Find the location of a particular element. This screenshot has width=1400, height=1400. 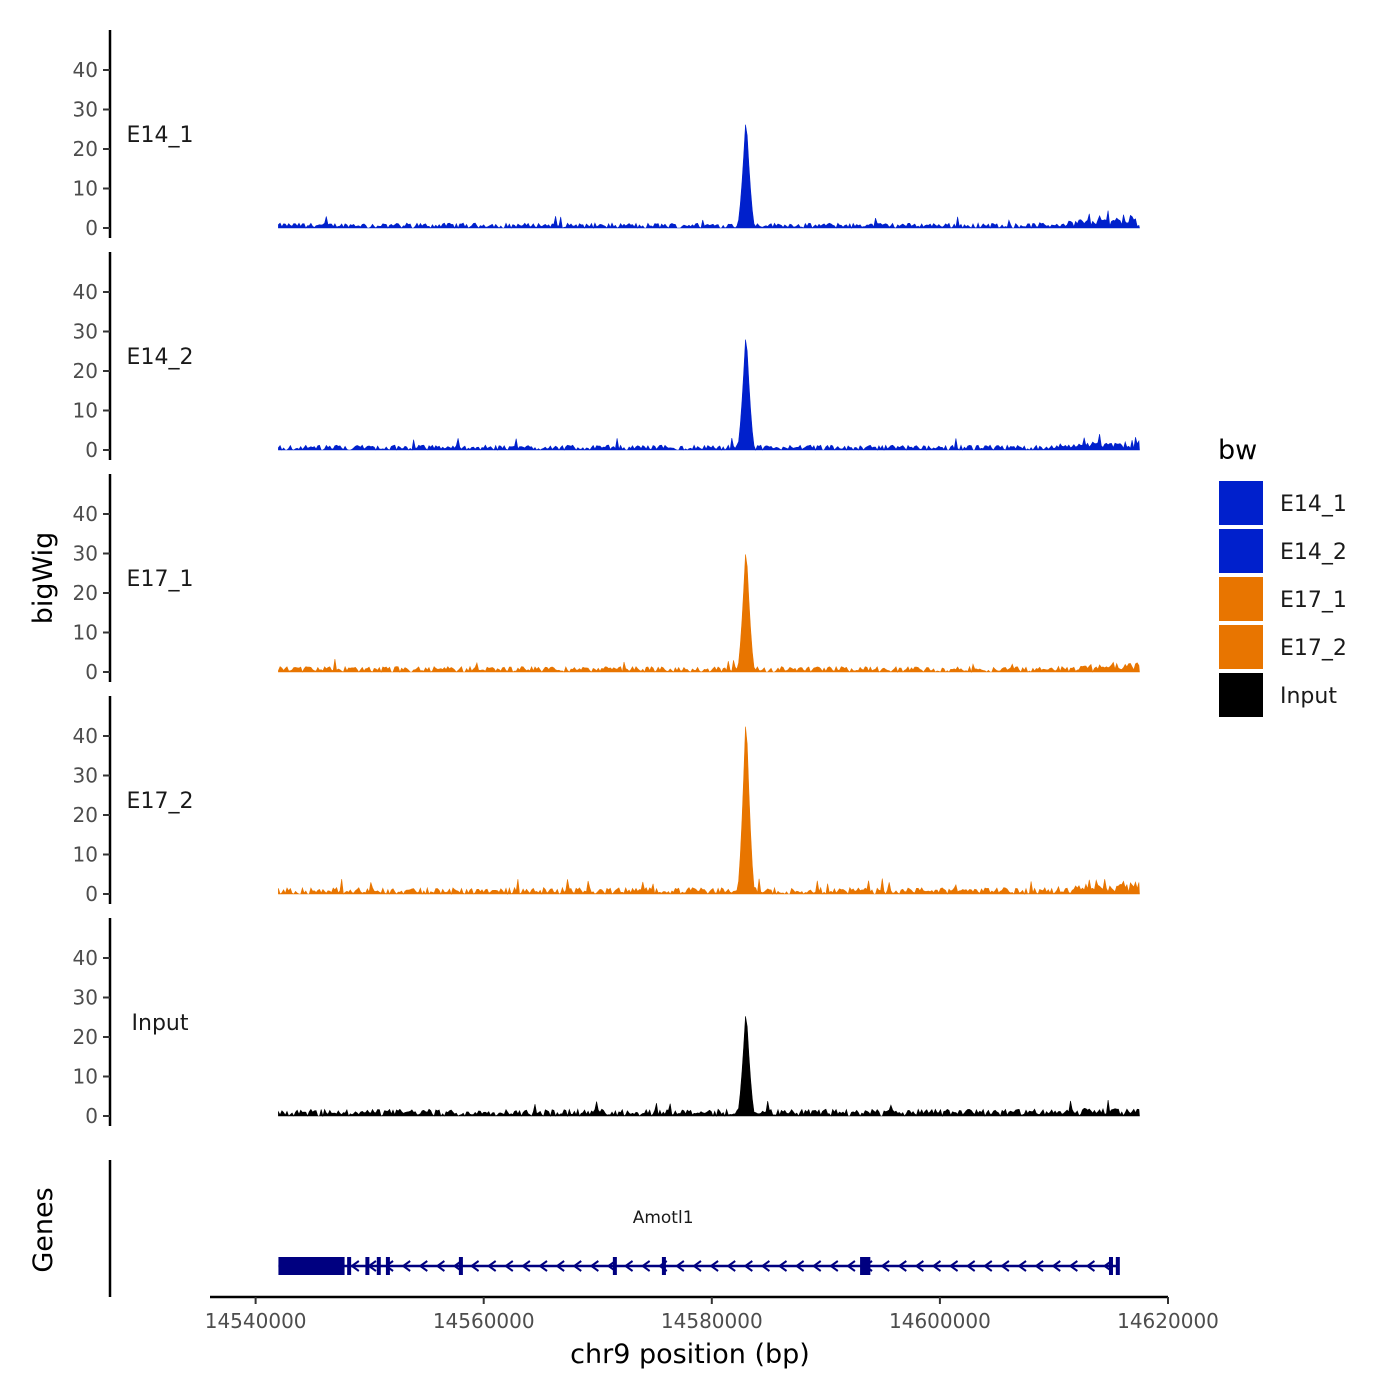

x-tick-label: 14600000 is located at coordinates (940, 1321).